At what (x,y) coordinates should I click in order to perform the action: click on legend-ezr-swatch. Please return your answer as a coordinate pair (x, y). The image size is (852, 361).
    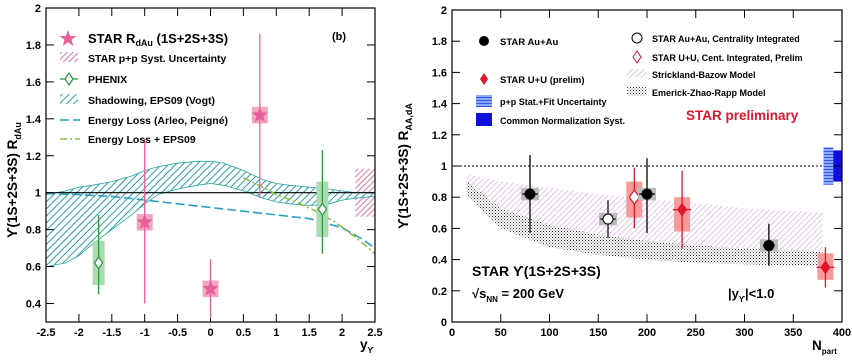
    Looking at the image, I should click on (637, 91).